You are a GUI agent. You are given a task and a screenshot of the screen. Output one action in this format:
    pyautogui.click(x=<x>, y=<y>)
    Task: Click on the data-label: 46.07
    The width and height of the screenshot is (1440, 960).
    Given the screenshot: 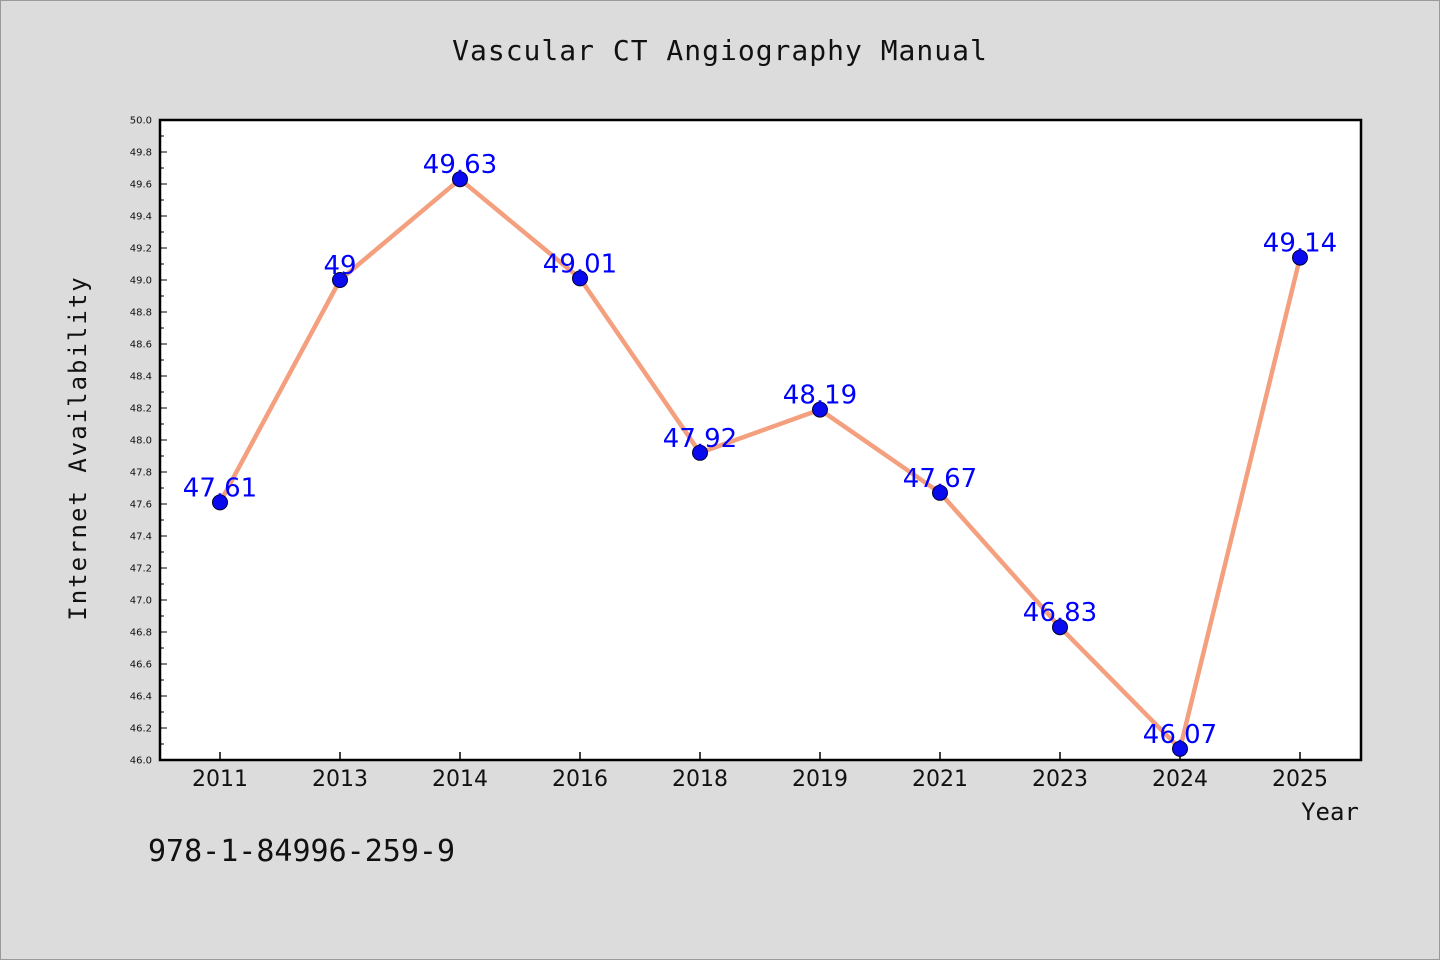 What is the action you would take?
    pyautogui.click(x=1180, y=735)
    